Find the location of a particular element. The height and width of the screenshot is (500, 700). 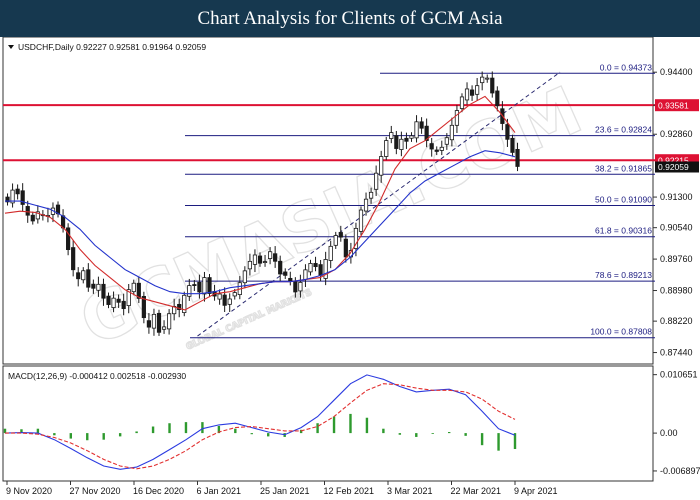

macd-series-line is located at coordinates (260, 426).